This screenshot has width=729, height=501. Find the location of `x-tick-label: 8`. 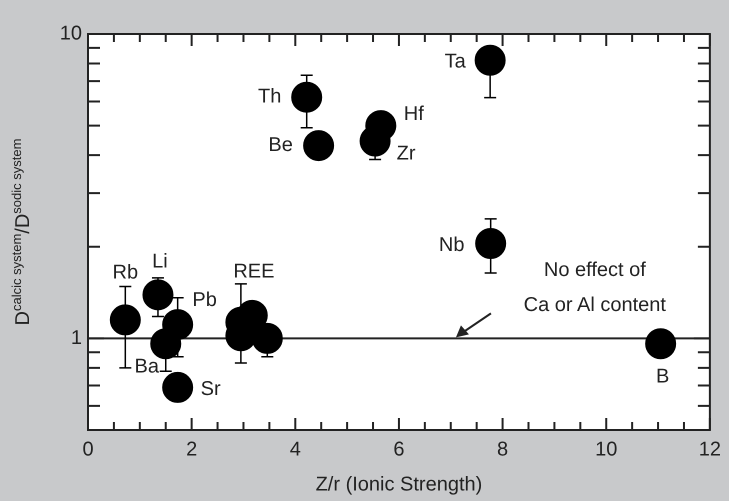

x-tick-label: 8 is located at coordinates (502, 449).